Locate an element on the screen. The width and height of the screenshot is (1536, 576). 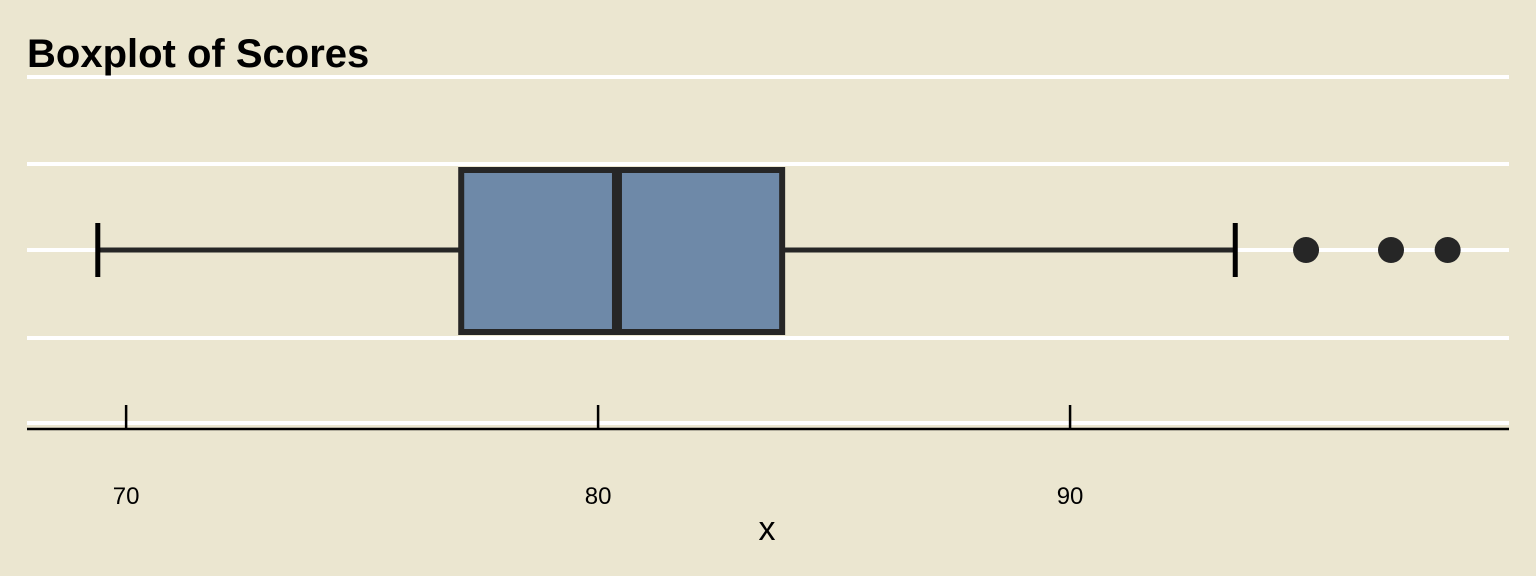
x-axis-label: x is located at coordinates (767, 529).